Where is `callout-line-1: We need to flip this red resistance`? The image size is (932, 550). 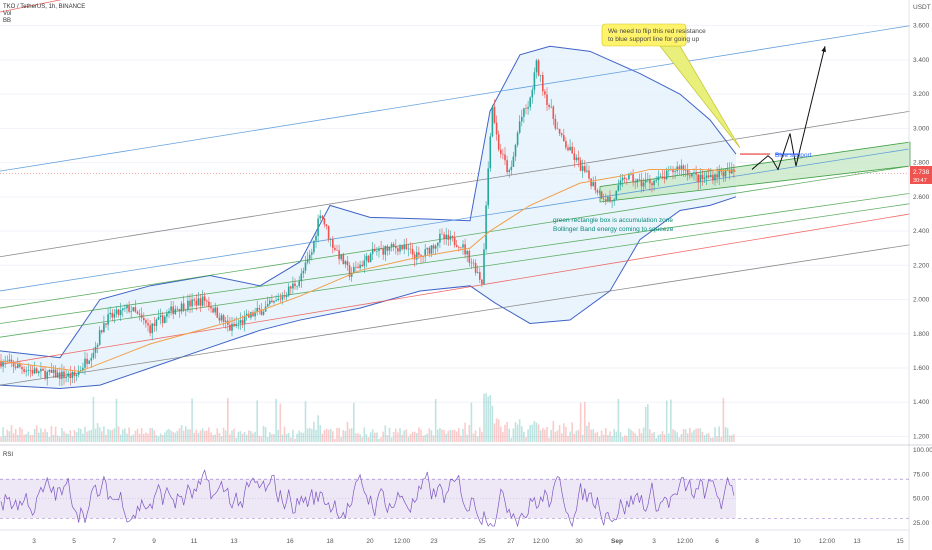 callout-line-1: We need to flip this red resistance is located at coordinates (657, 31).